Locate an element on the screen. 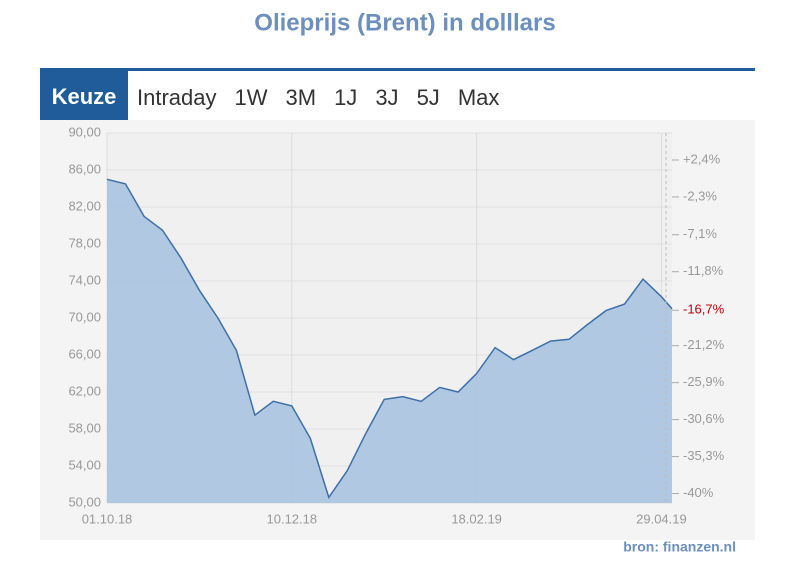 The width and height of the screenshot is (800, 569). y-tick-label: 78,00 is located at coordinates (84, 242).